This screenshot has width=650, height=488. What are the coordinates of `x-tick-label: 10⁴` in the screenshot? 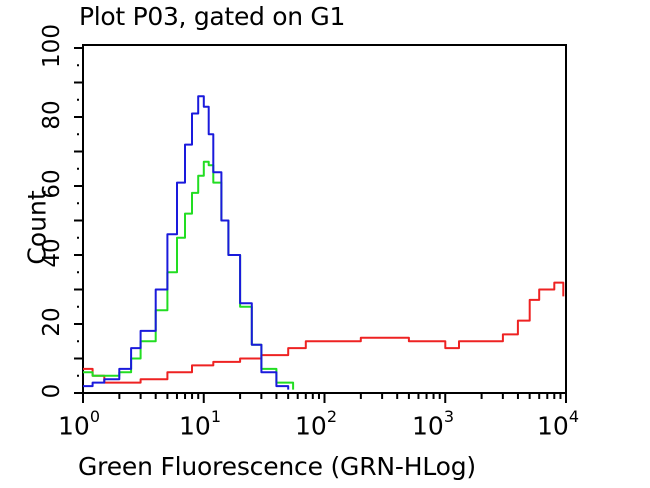 It's located at (558, 424).